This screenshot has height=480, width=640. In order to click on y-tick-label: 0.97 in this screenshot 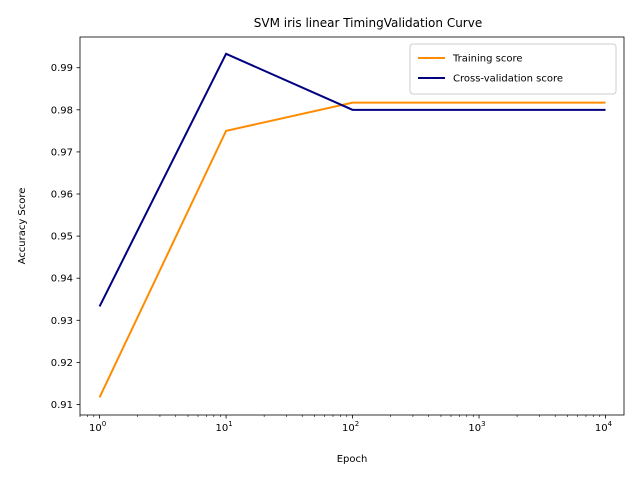, I will do `click(62, 152)`.